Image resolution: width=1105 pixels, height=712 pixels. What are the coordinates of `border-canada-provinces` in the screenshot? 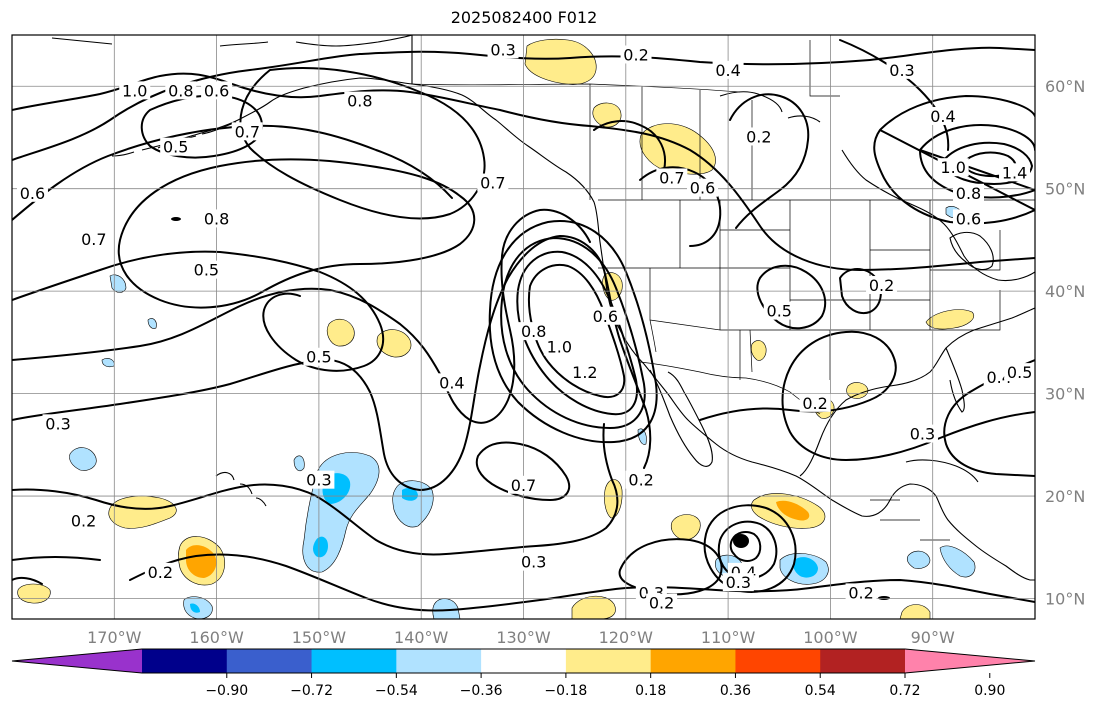 It's located at (625, 120).